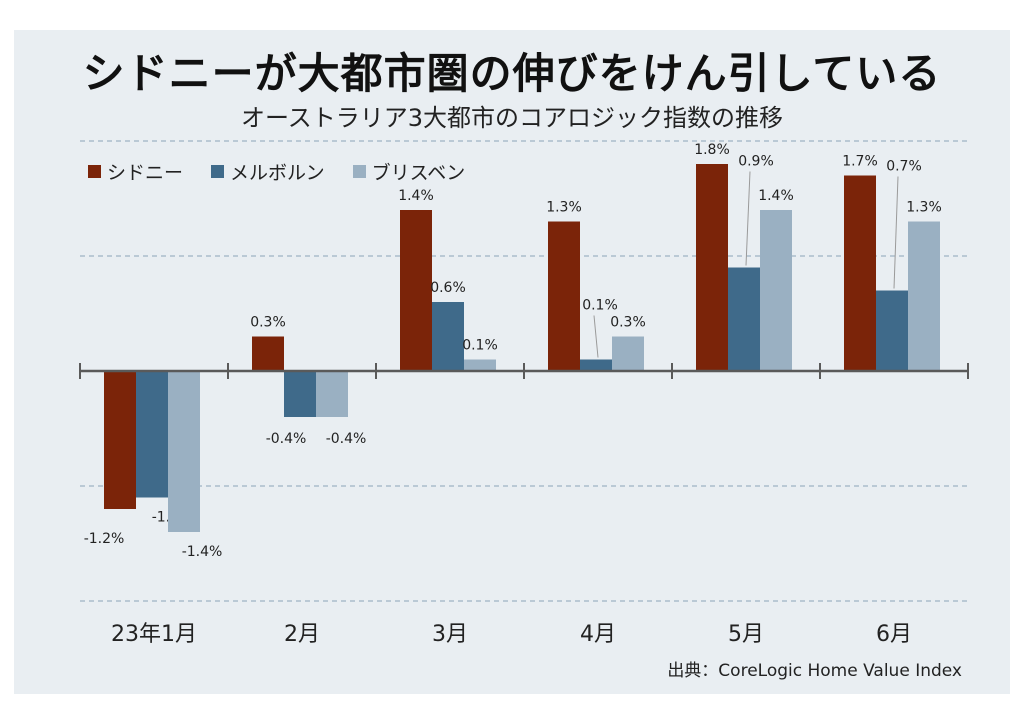 Image resolution: width=1024 pixels, height=724 pixels. Describe the element at coordinates (512, 118) in the screenshot. I see `chart-subtitle: オーストラリア3大都市のコアロジック指数の推移` at that location.